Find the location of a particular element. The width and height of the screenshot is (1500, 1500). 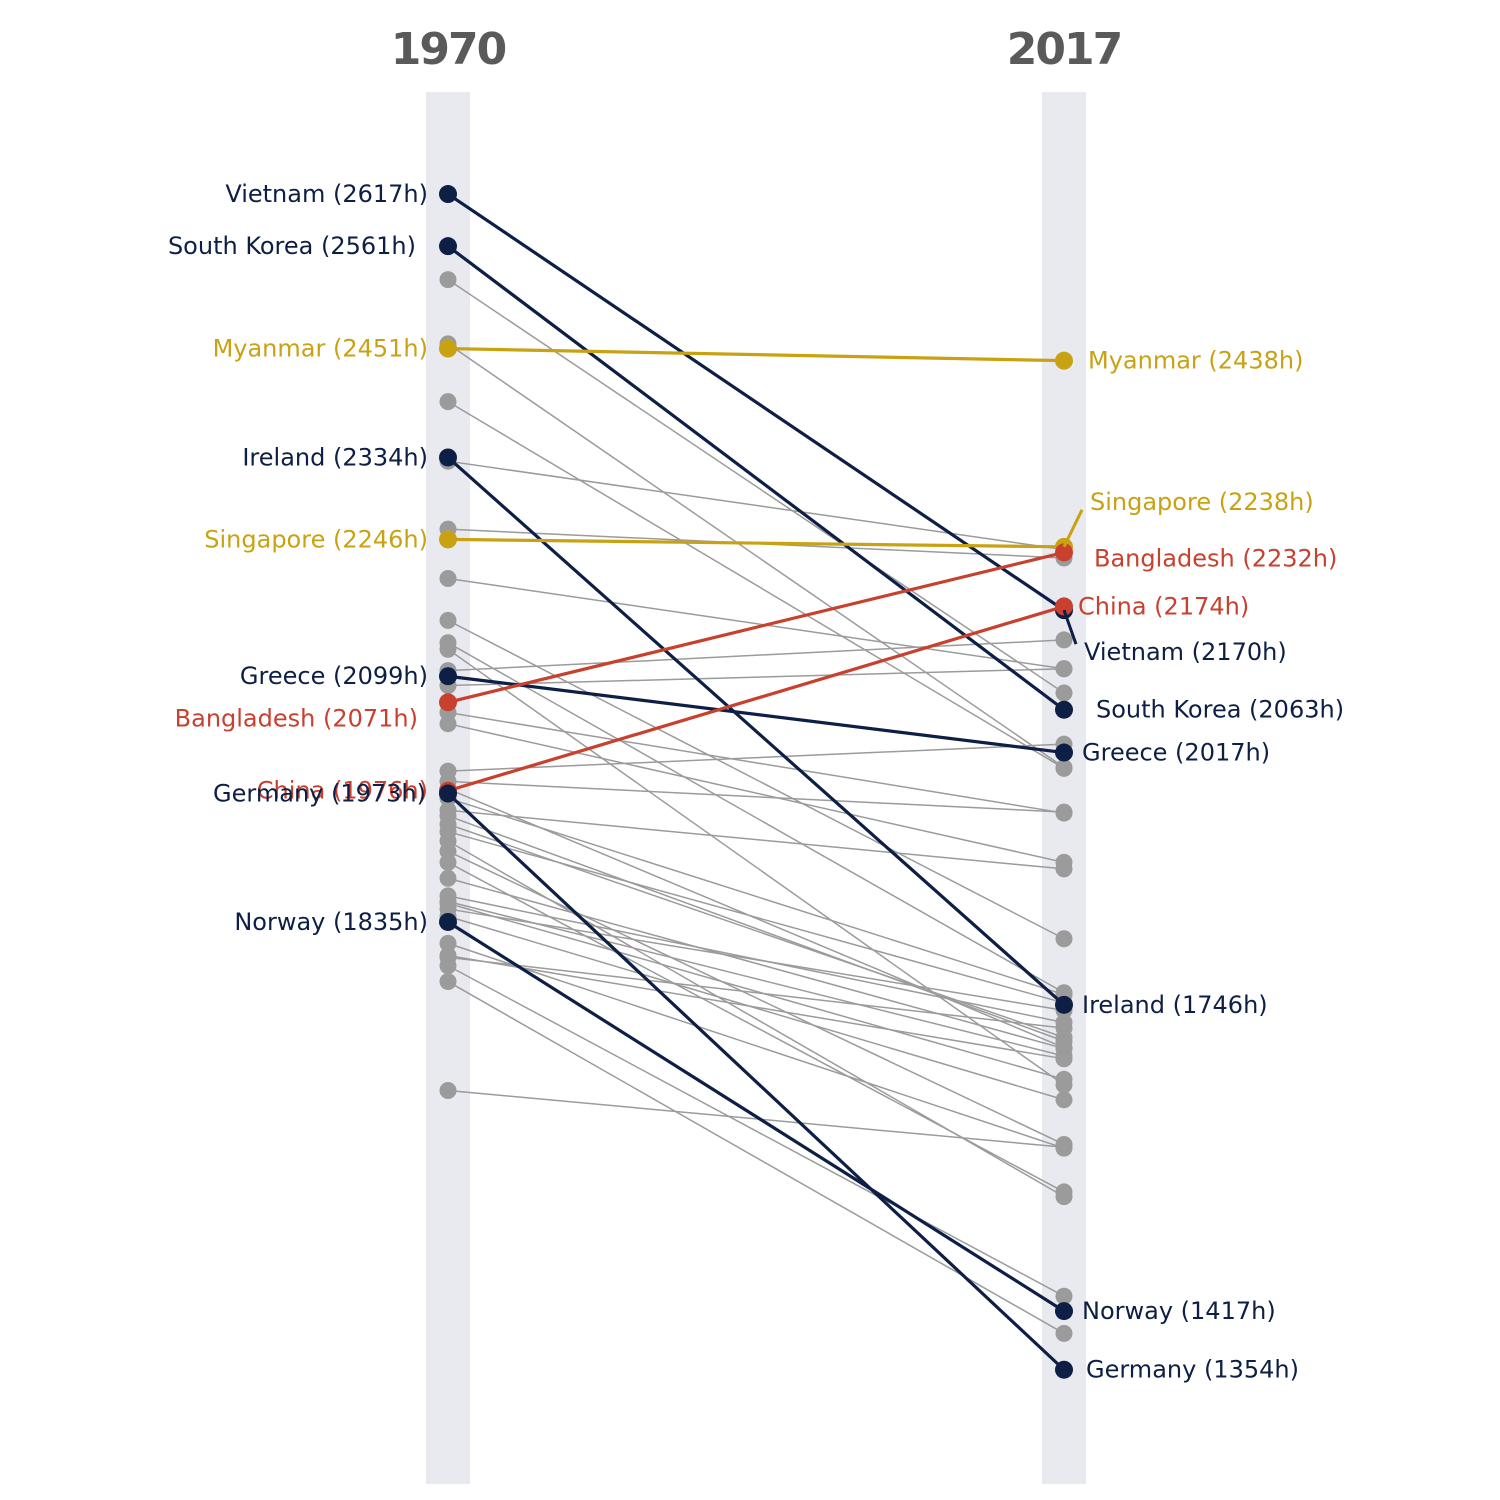

myanmar-point-end is located at coordinates (1064, 360).